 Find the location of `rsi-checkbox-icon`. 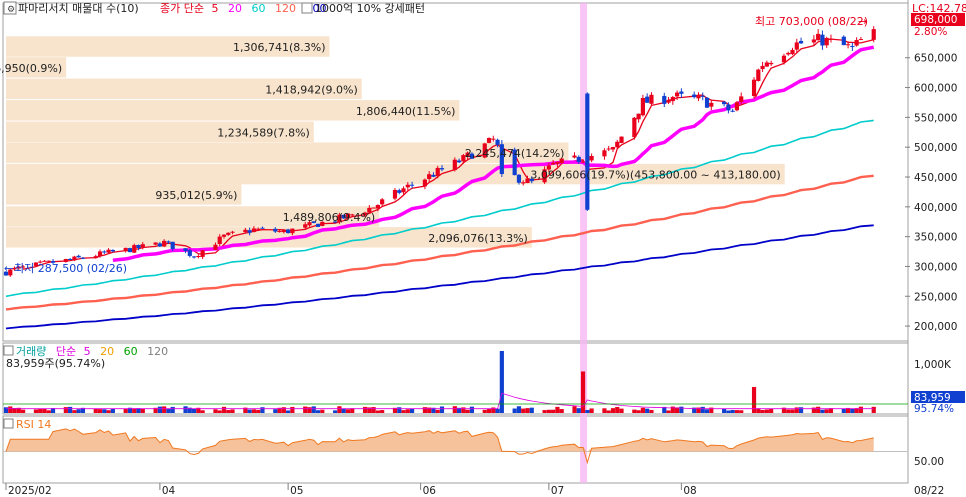

rsi-checkbox-icon is located at coordinates (8, 423).